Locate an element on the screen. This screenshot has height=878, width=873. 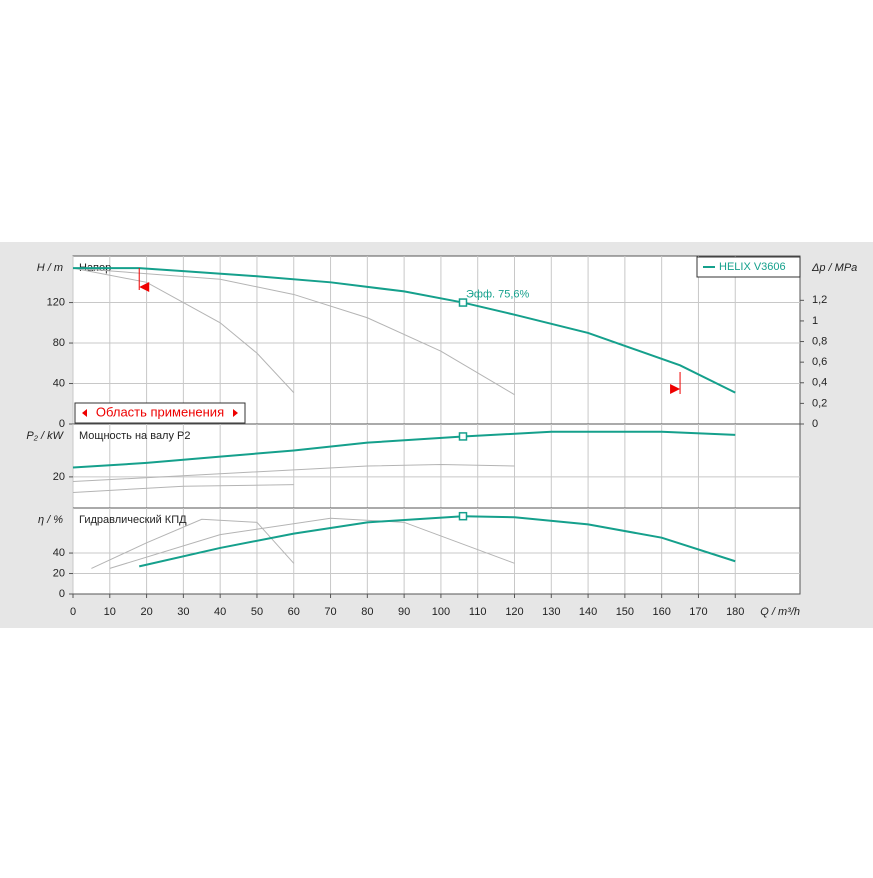
x-tick-label: 170 is located at coordinates (698, 612).